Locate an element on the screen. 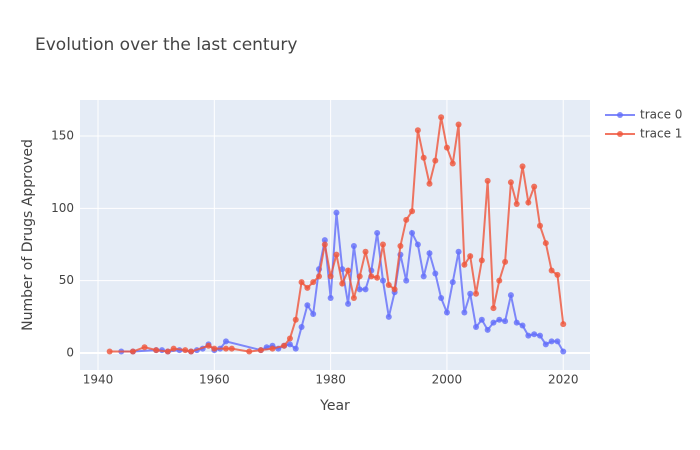  x-tick-label: 1980 is located at coordinates (330, 380).